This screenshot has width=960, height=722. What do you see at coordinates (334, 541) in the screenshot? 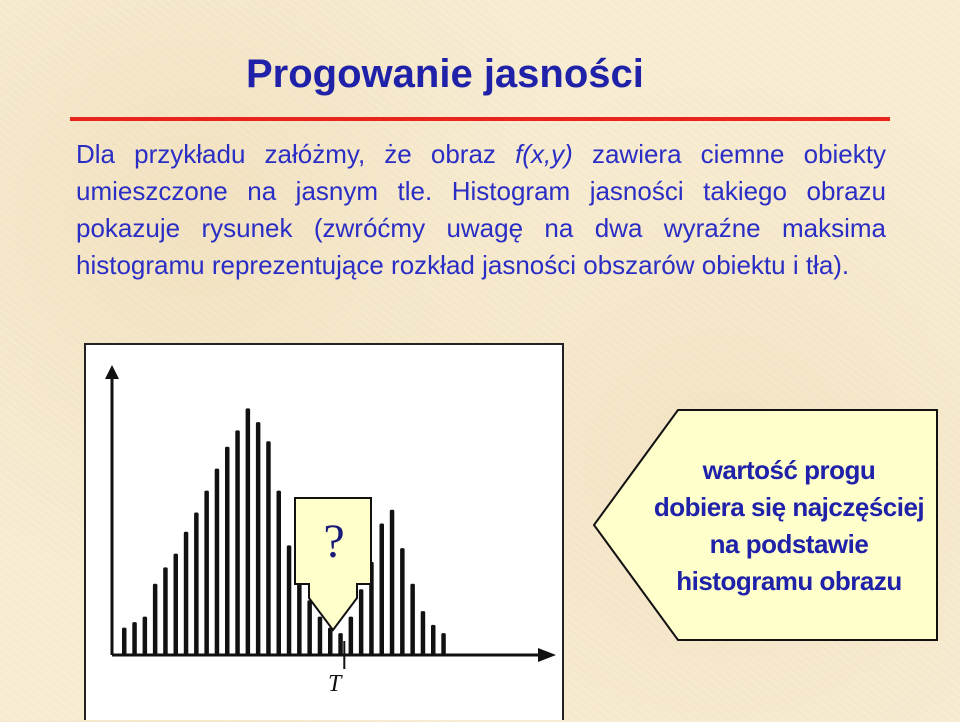
I see `question-mark: ?` at bounding box center [334, 541].